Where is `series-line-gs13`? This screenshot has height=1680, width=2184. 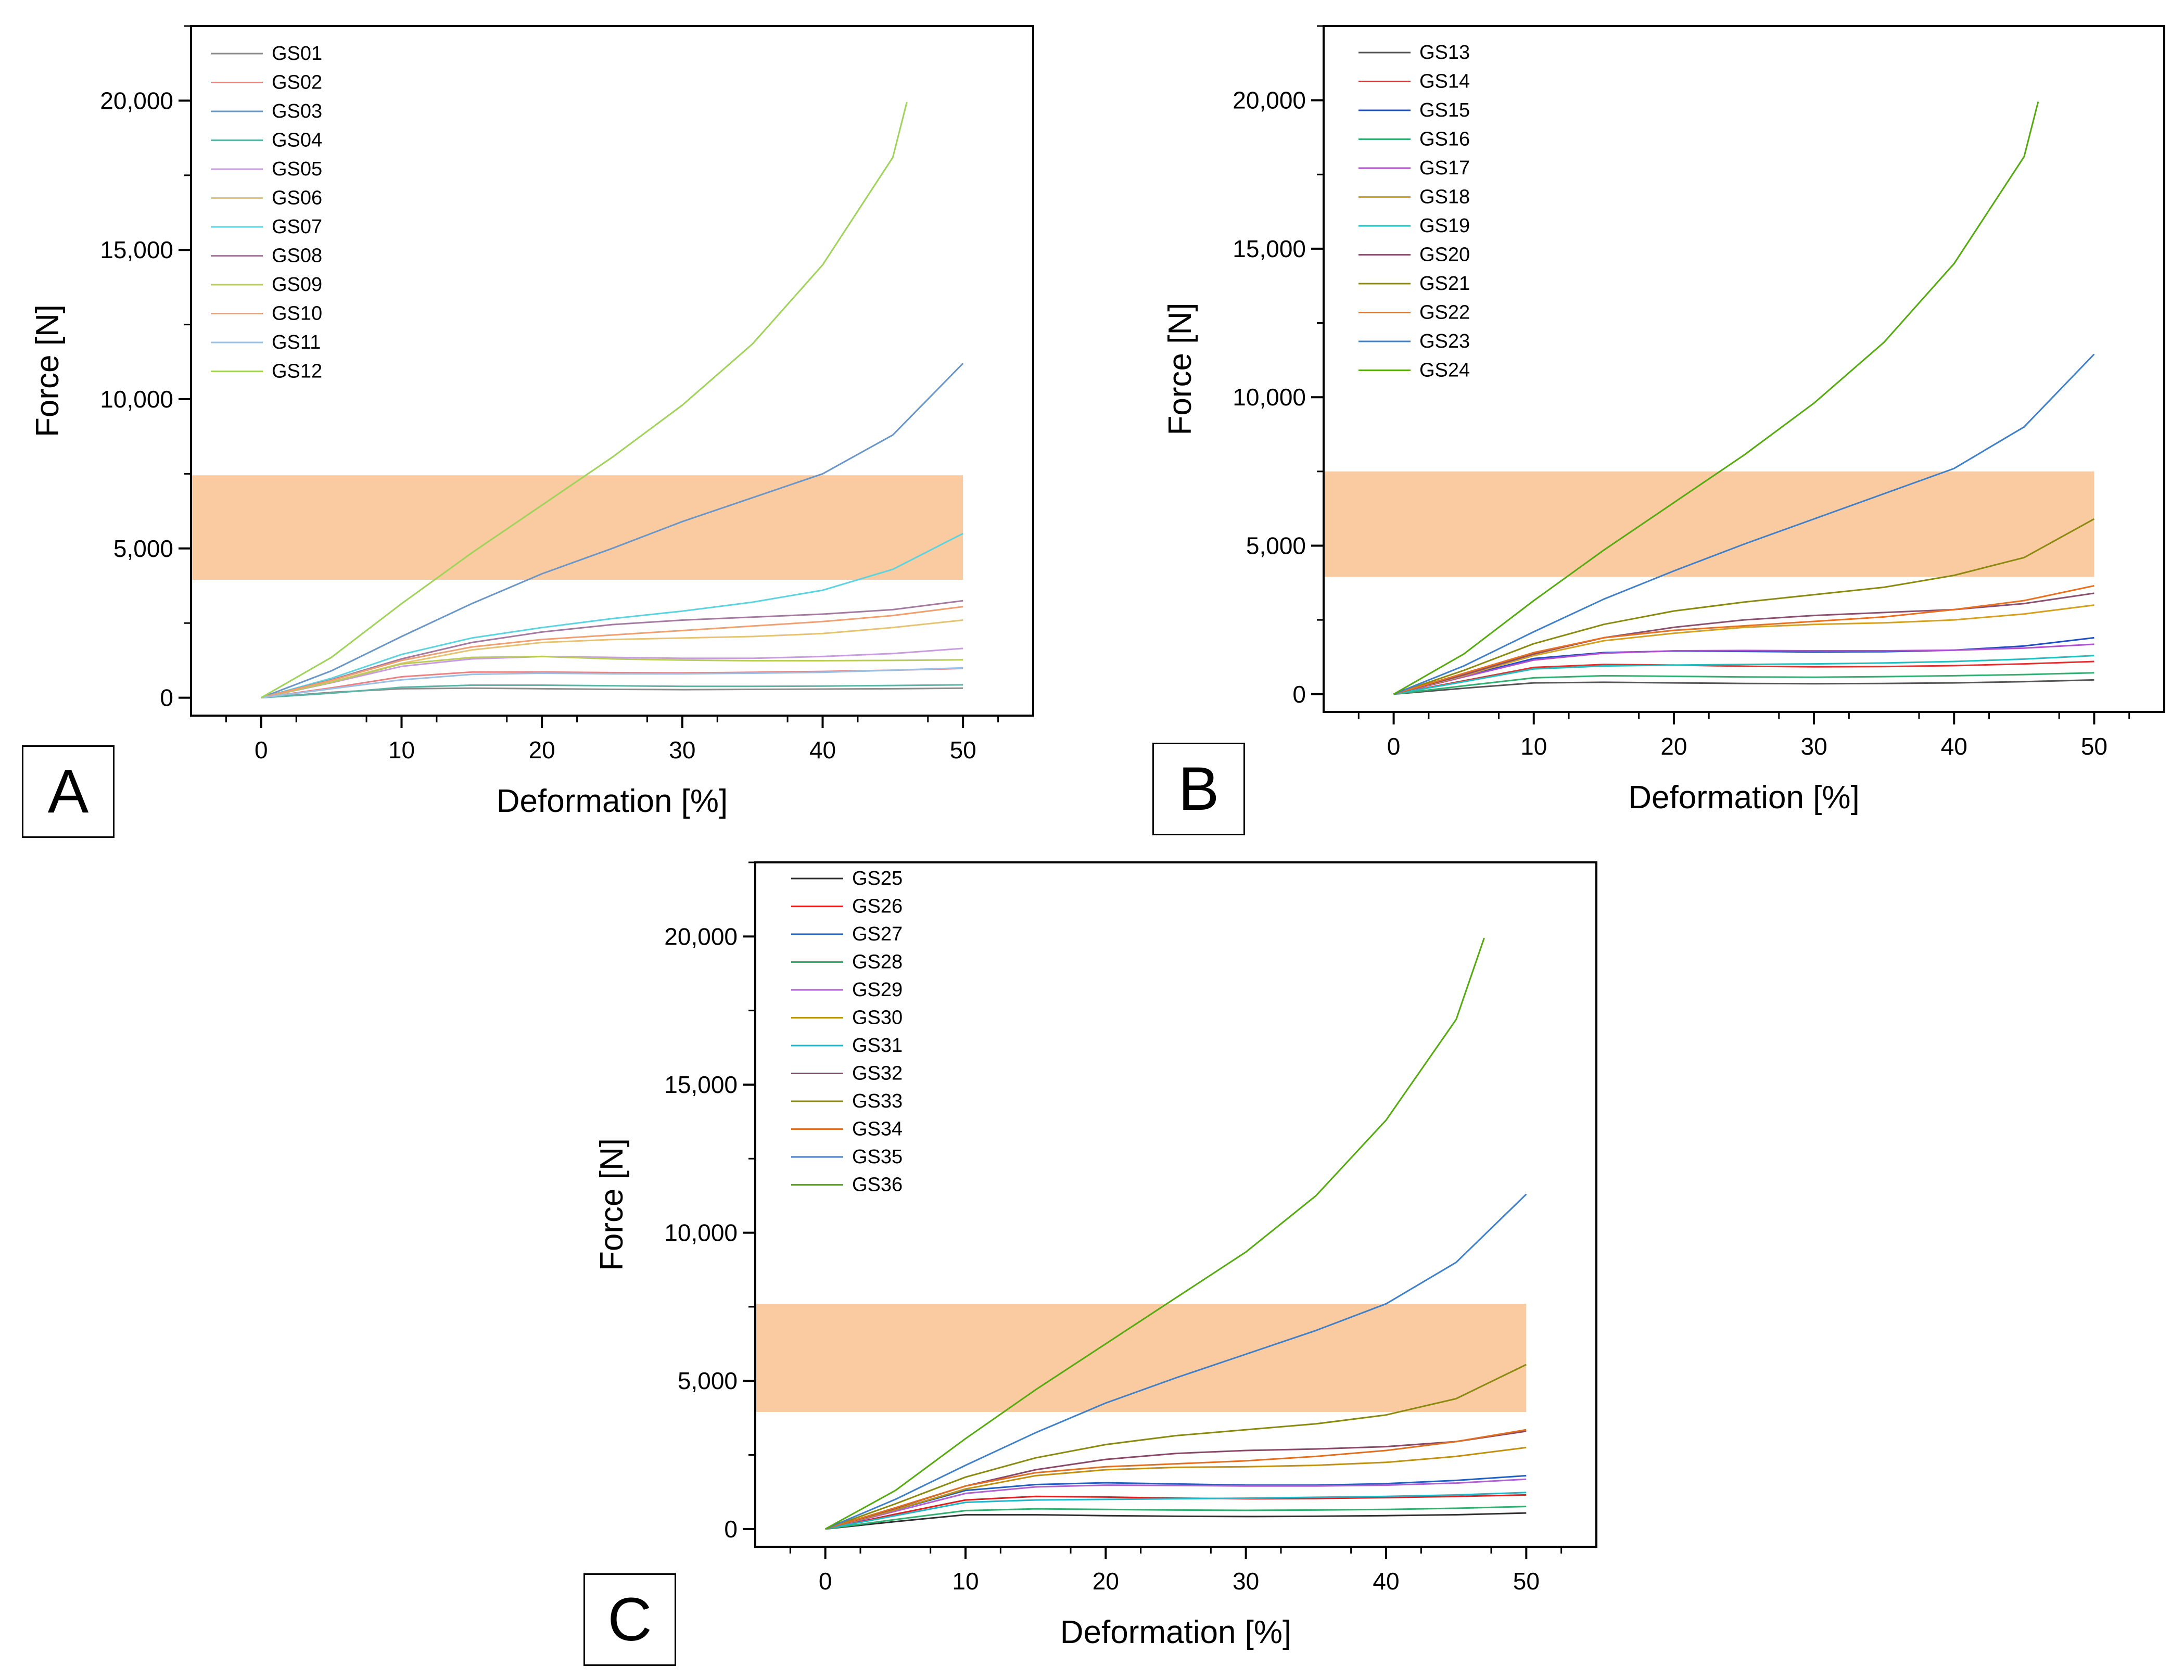
series-line-gs13 is located at coordinates (1743, 687).